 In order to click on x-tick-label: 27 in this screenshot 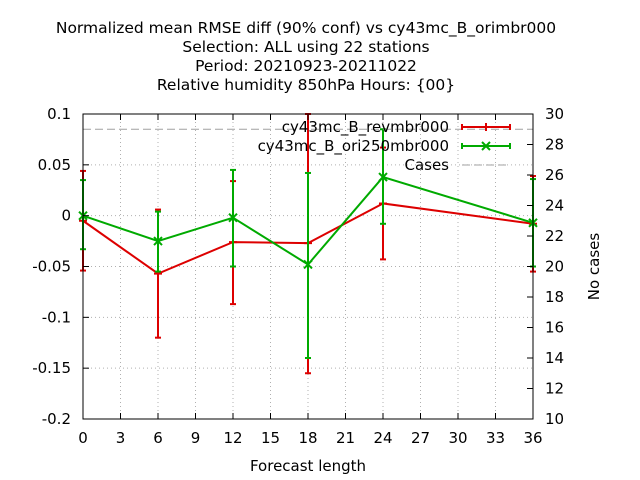, I will do `click(420, 438)`.